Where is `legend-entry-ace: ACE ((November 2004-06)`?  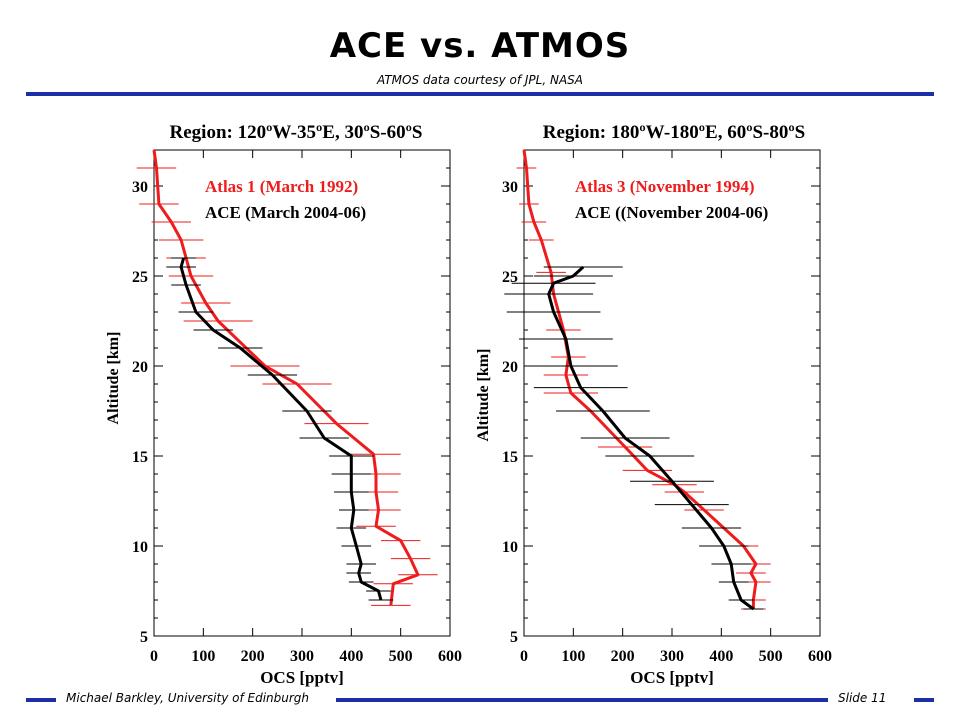 legend-entry-ace: ACE ((November 2004-06) is located at coordinates (671, 212).